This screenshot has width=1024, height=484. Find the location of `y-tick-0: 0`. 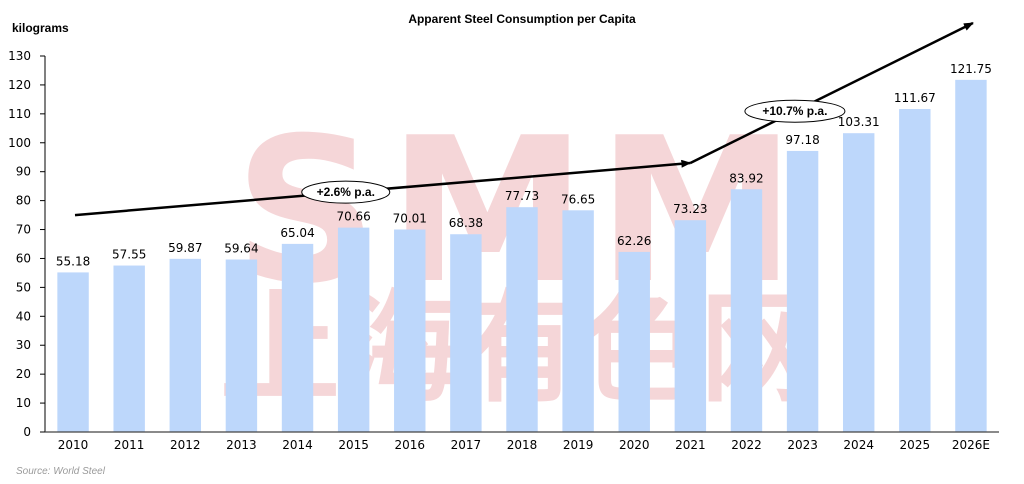

y-tick-0: 0 is located at coordinates (27, 432).